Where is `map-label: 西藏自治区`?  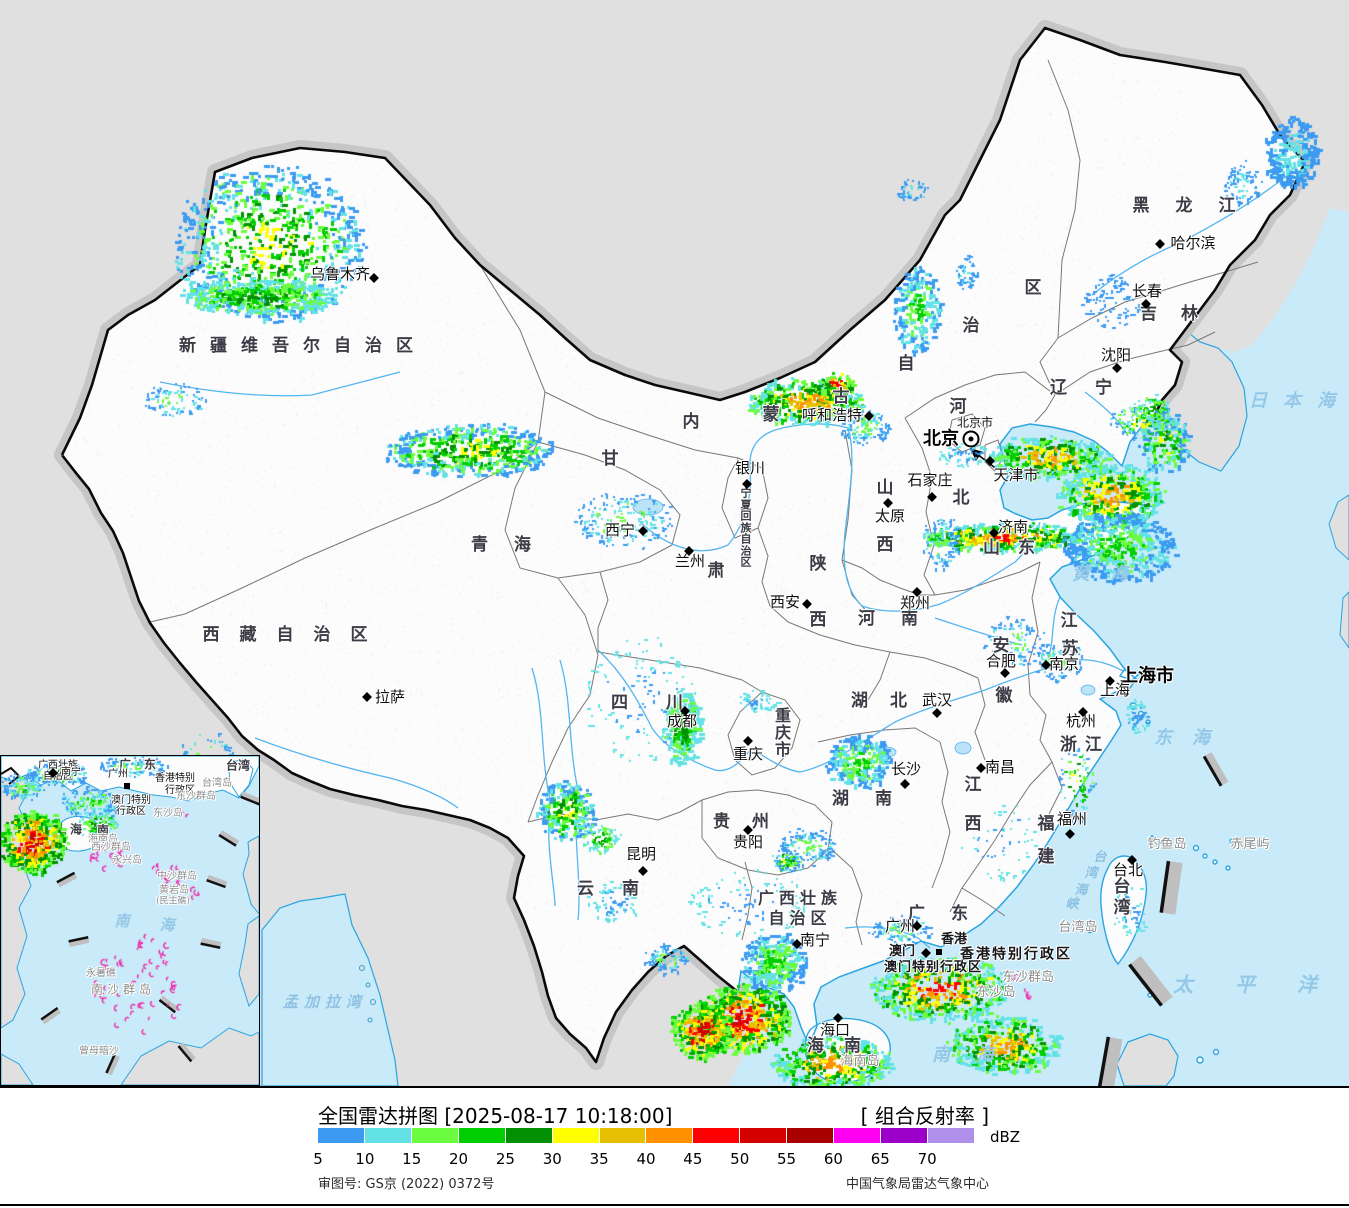 map-label: 西藏自治区 is located at coordinates (295, 635).